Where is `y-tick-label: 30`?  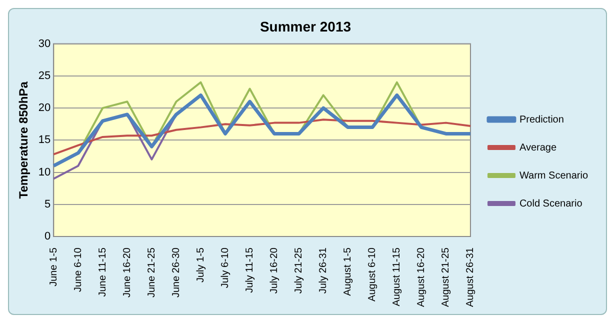
y-tick-label: 30 is located at coordinates (44, 44).